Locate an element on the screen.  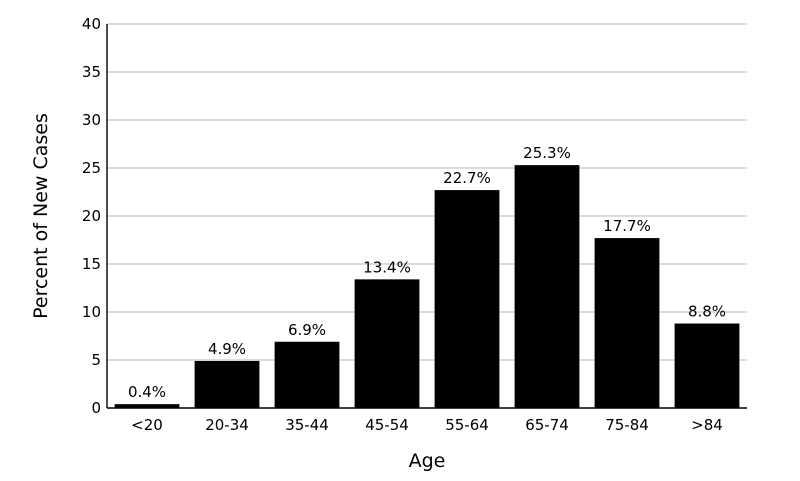
data-label: 25.3% is located at coordinates (547, 153).